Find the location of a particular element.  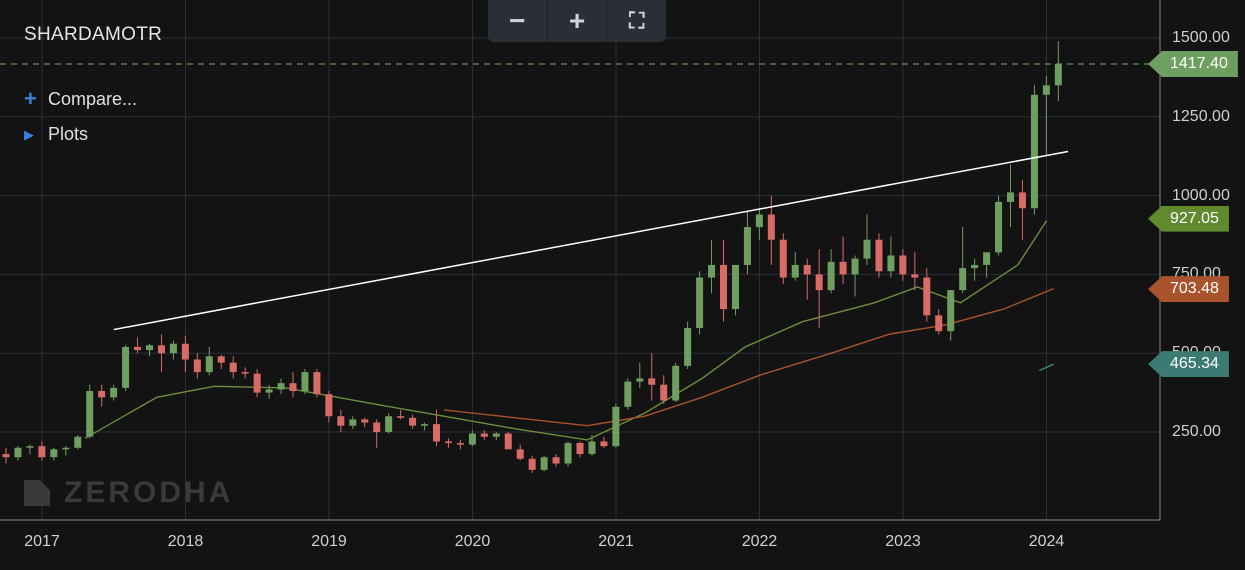

price-tag: 1417.40 is located at coordinates (1193, 64).